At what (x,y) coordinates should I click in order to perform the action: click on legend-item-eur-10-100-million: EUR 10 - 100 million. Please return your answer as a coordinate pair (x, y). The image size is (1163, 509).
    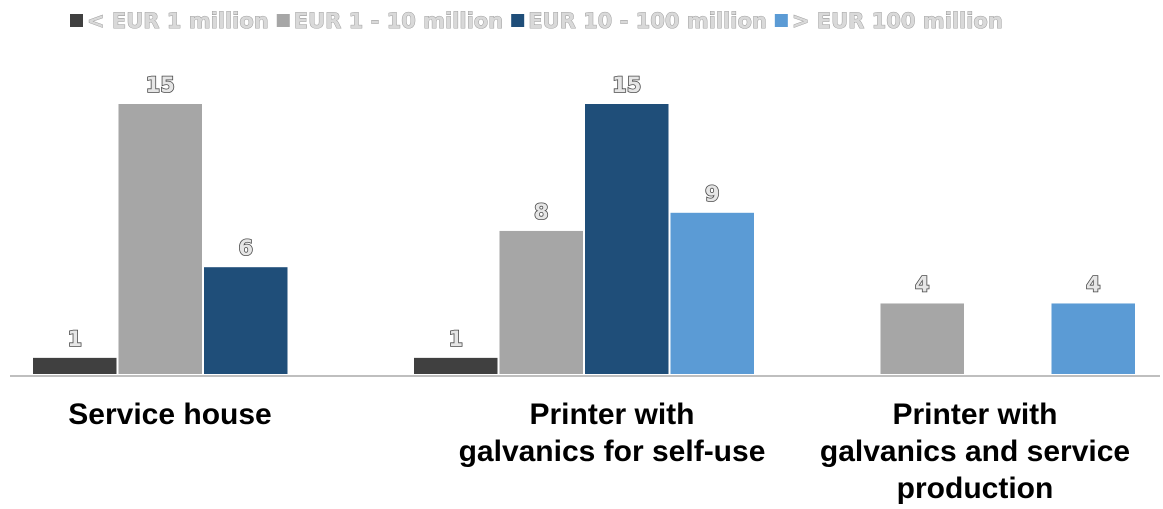
    Looking at the image, I should click on (639, 21).